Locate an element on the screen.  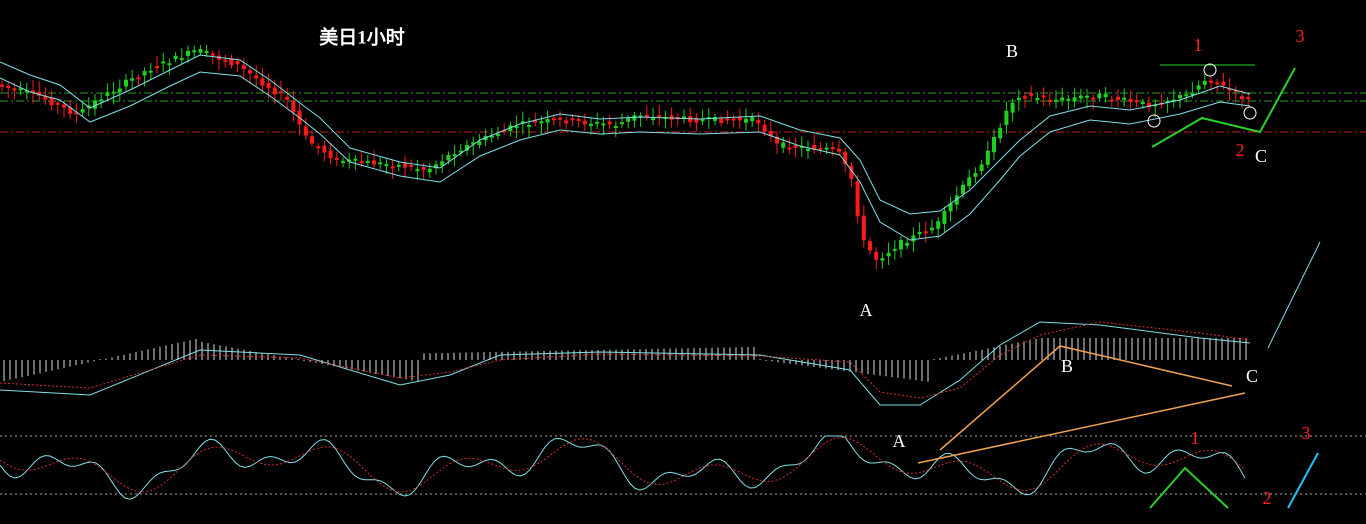
count-label: 1 is located at coordinates (1195, 438).